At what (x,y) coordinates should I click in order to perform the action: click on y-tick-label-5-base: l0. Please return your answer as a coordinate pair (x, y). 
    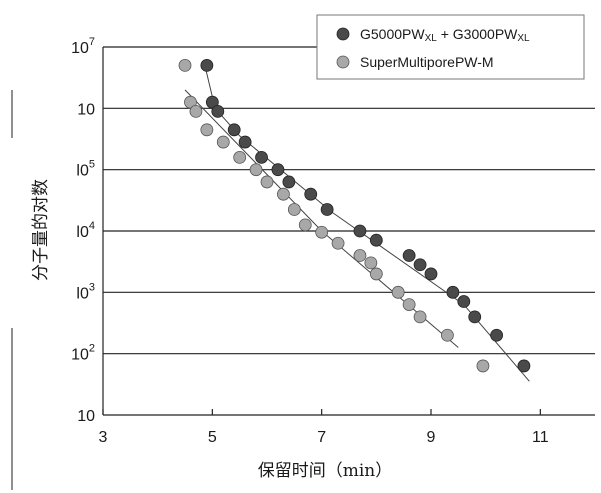
    Looking at the image, I should click on (82, 293).